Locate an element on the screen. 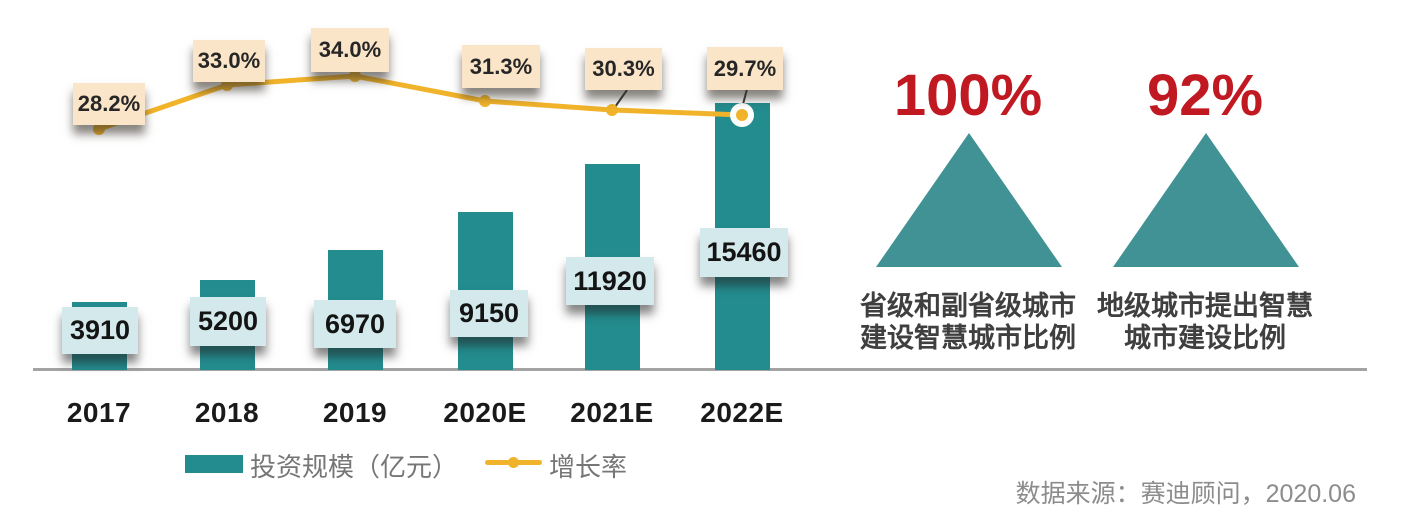  legend-line-dot-icon is located at coordinates (513, 462).